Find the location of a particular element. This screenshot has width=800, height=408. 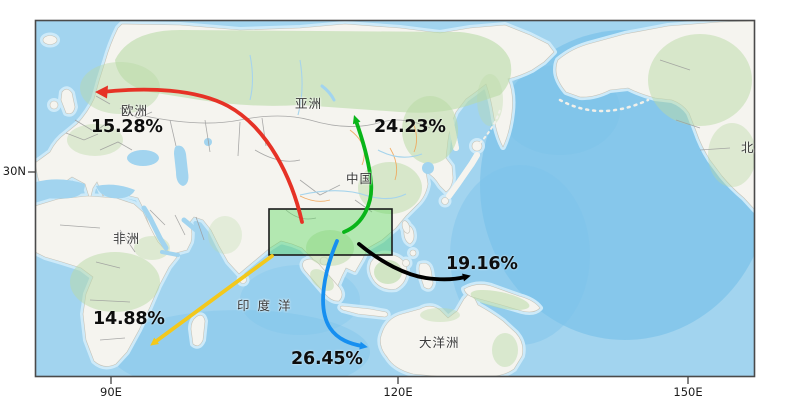

arrow-to-northeast-china is located at coordinates (358, 176).